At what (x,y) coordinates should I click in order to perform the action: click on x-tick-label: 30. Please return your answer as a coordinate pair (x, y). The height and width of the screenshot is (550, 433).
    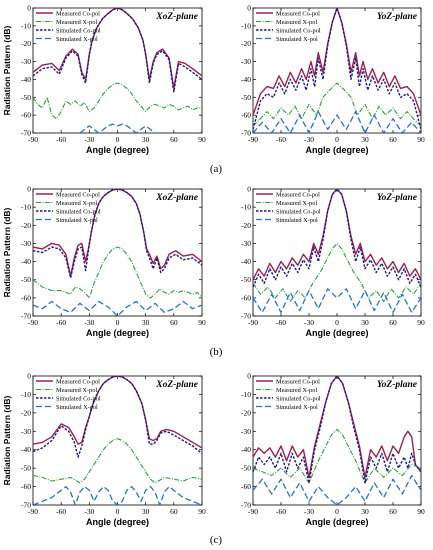
    Looking at the image, I should click on (365, 139).